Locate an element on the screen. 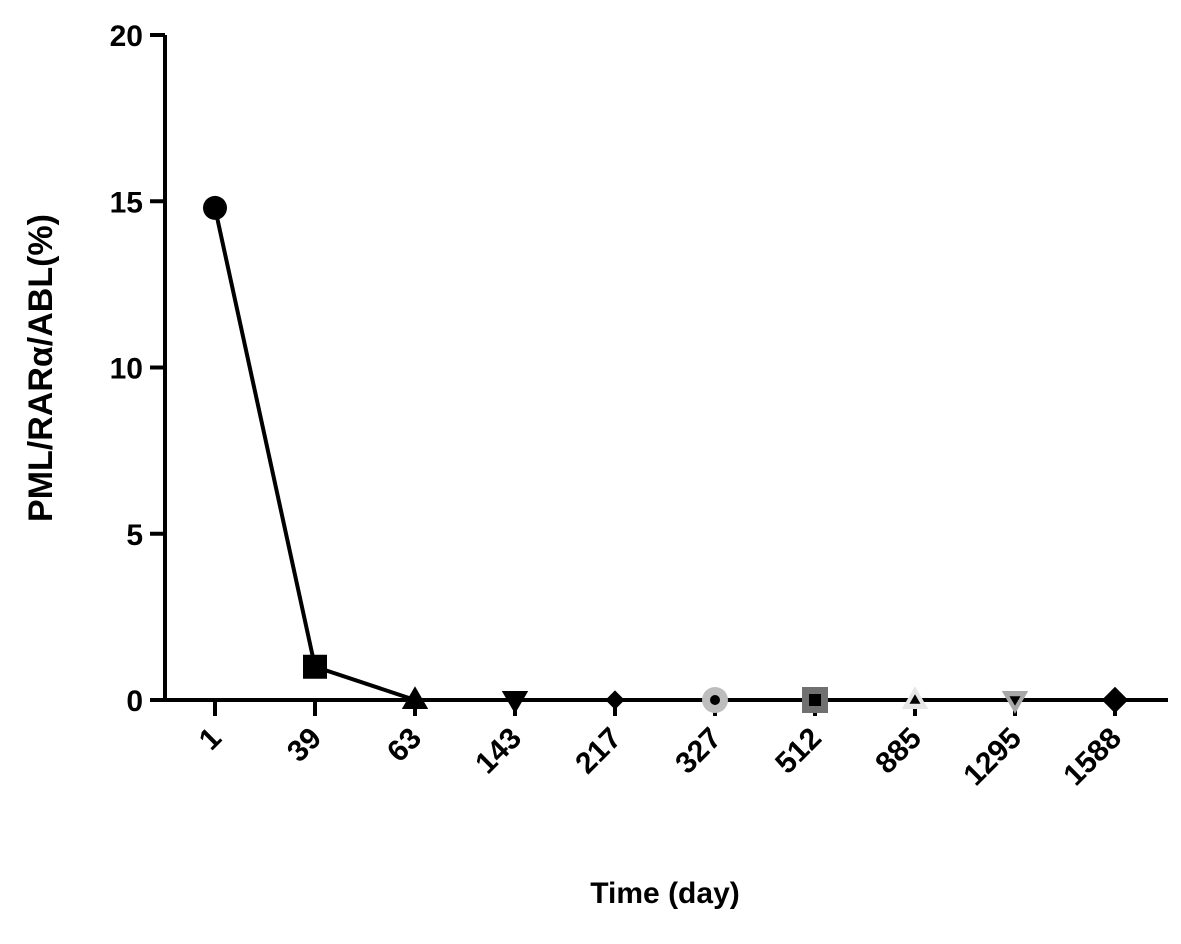 The width and height of the screenshot is (1181, 944). y-axis-ticks: 0 5 10 15 20 is located at coordinates (137, 369).